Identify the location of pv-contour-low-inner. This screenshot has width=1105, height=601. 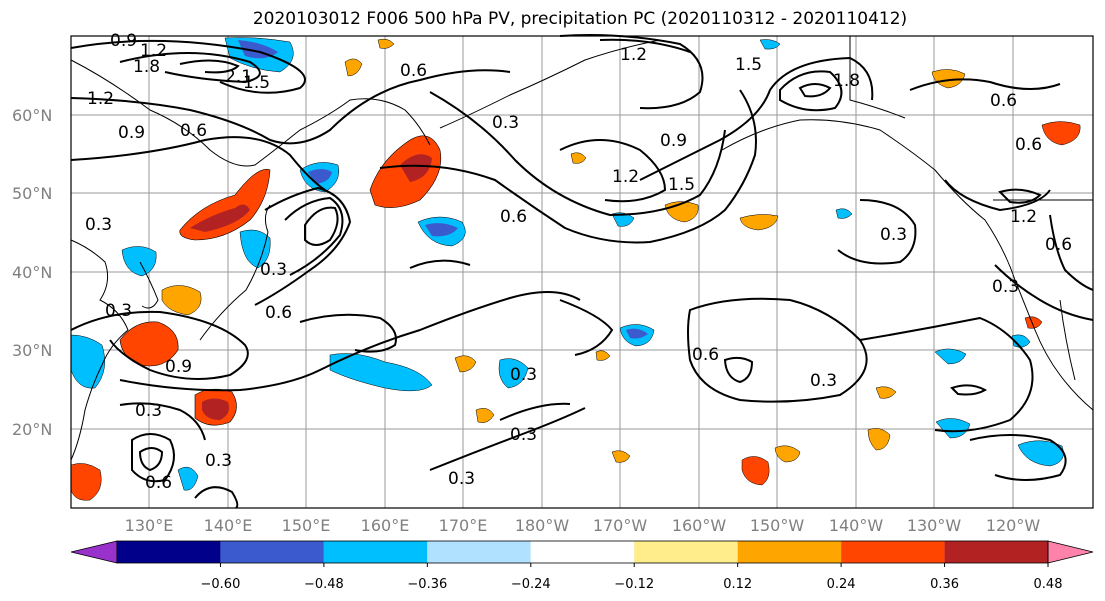
(151, 459).